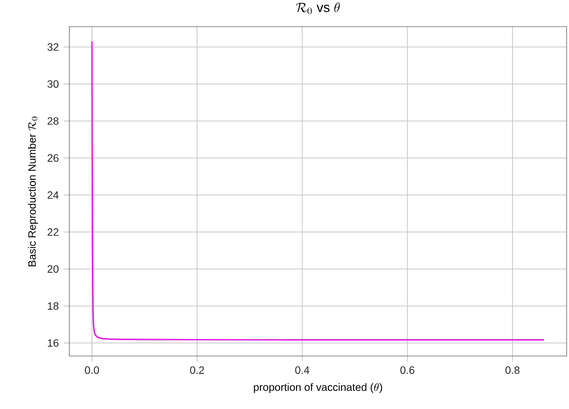 The height and width of the screenshot is (409, 569). What do you see at coordinates (53, 232) in the screenshot?
I see `y-tick-label: 22` at bounding box center [53, 232].